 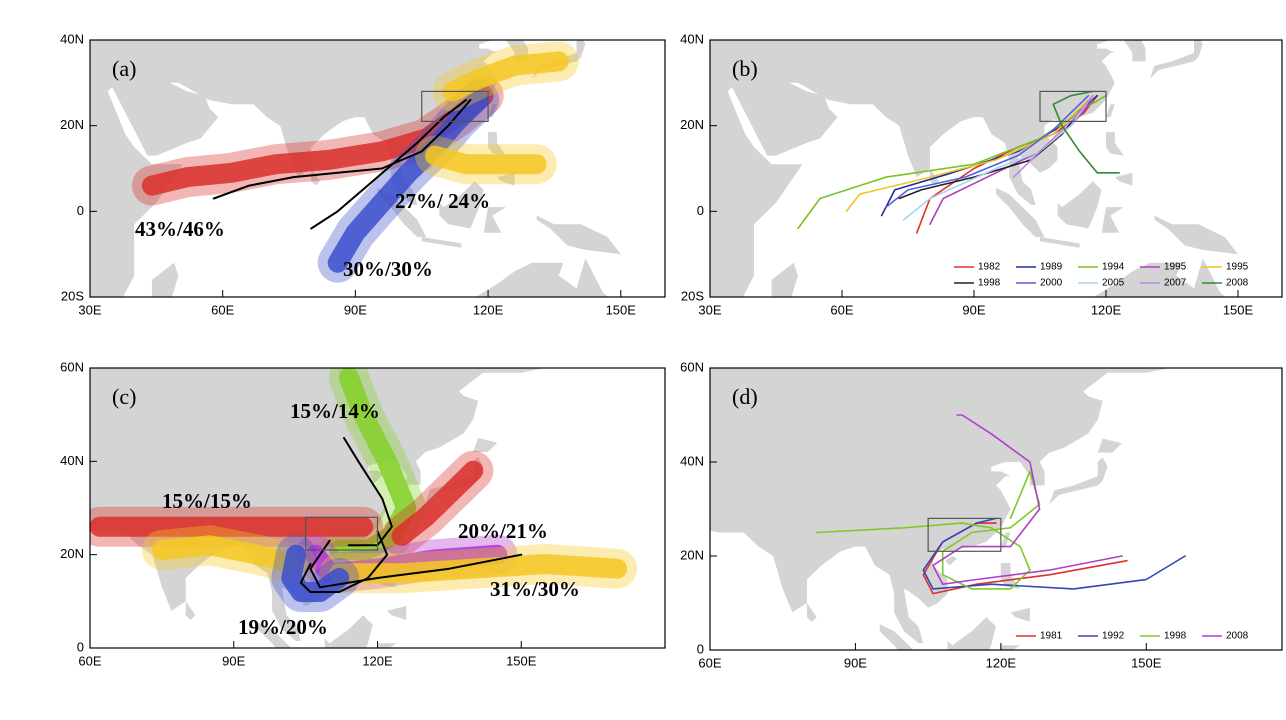 What do you see at coordinates (442, 201) in the screenshot?
I see `cluster-percent: 27%/ 24%` at bounding box center [442, 201].